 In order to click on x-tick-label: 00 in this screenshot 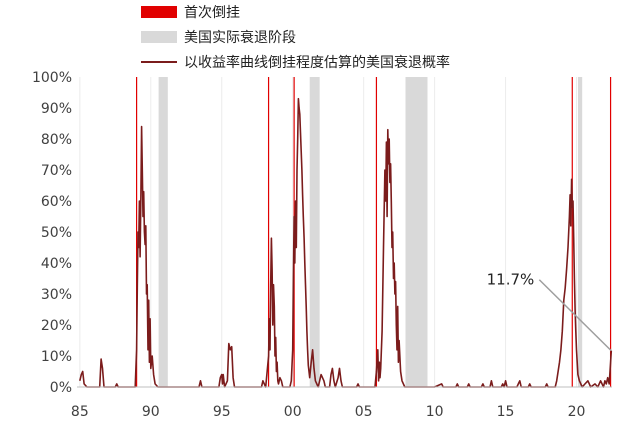, I will do `click(293, 412)`.